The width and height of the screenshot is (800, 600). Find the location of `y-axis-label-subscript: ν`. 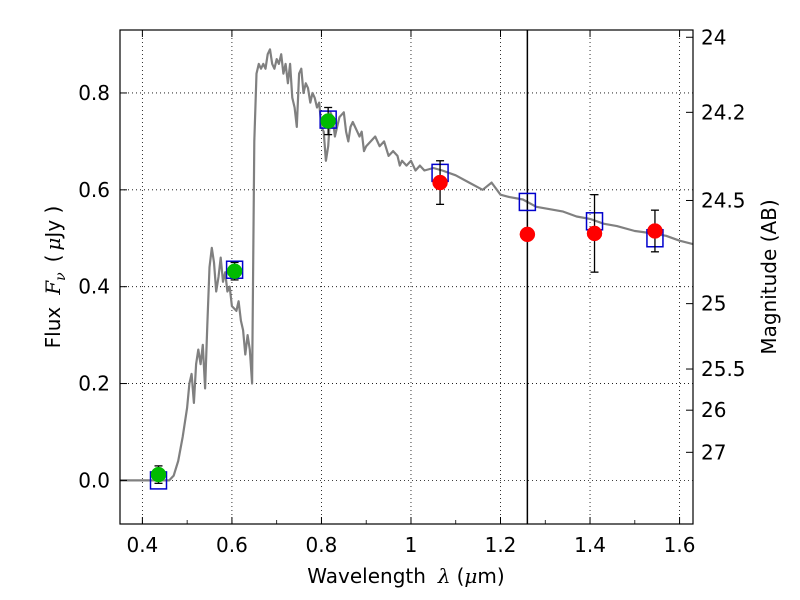

y-axis-label-subscript: ν is located at coordinates (61, 276).